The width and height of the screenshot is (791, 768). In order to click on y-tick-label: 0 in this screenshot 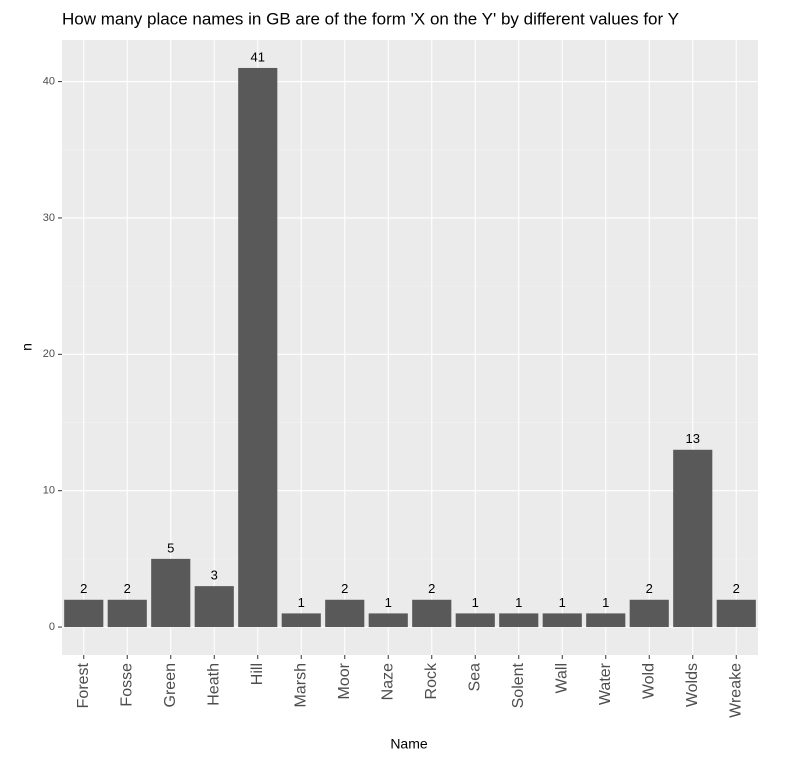, I will do `click(52, 627)`.